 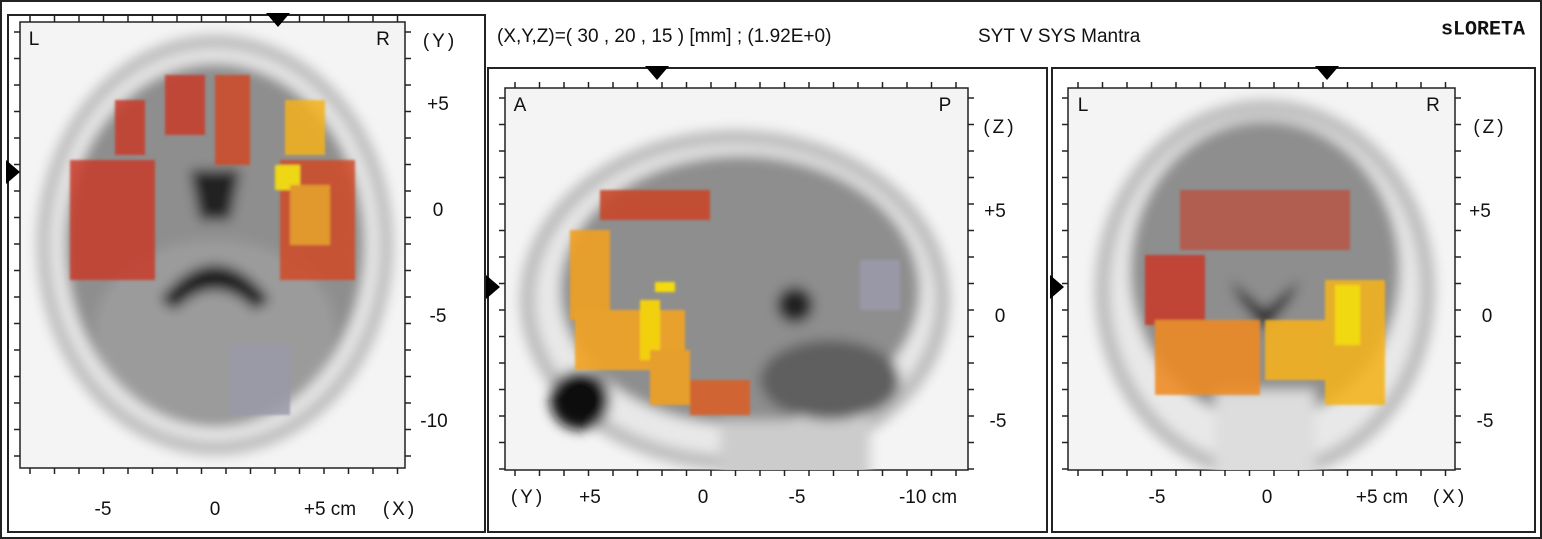 I want to click on tick-label: -10 cm, so click(x=928, y=497).